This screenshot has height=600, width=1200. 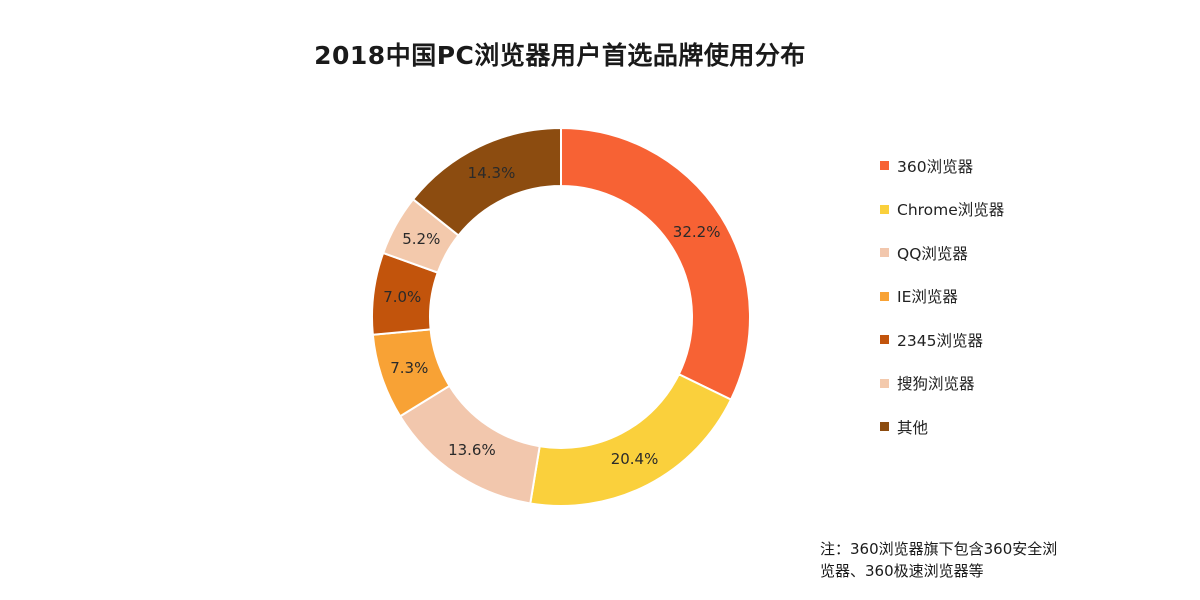 What do you see at coordinates (913, 427) in the screenshot?
I see `legend-label: 其他` at bounding box center [913, 427].